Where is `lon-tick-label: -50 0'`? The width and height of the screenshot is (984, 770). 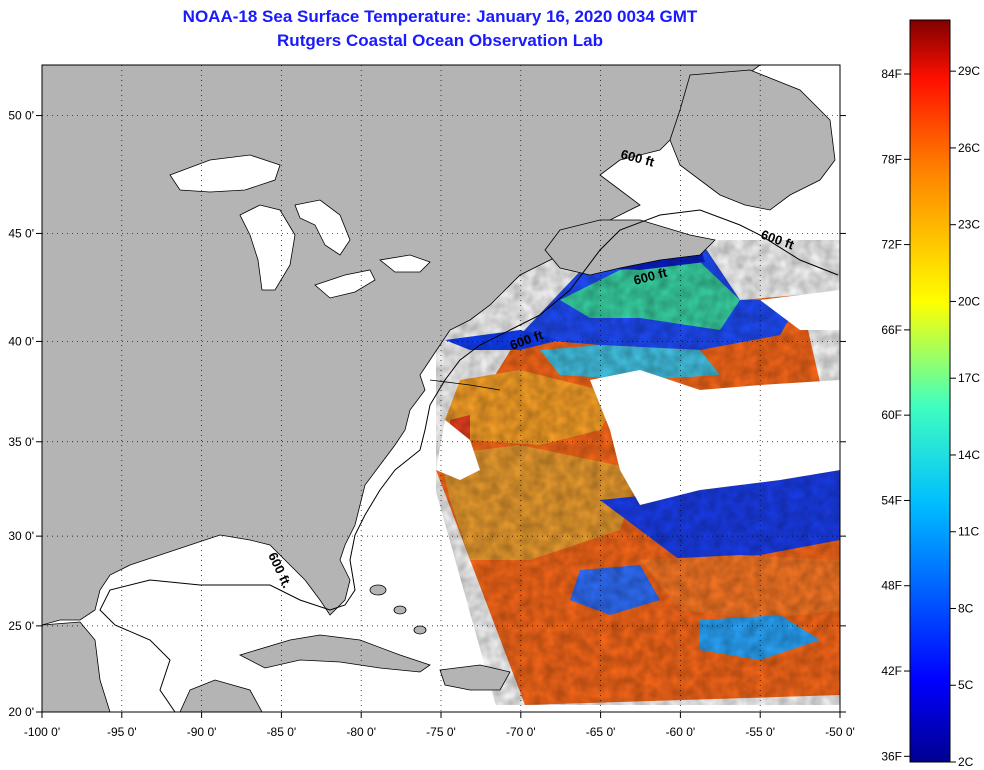
lon-tick-label: -50 0' is located at coordinates (840, 732).